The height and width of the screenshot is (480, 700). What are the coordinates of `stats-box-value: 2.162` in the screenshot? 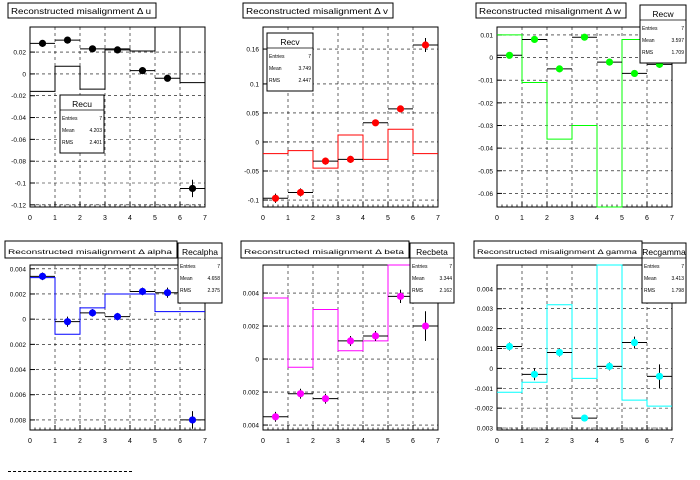 It's located at (445, 291).